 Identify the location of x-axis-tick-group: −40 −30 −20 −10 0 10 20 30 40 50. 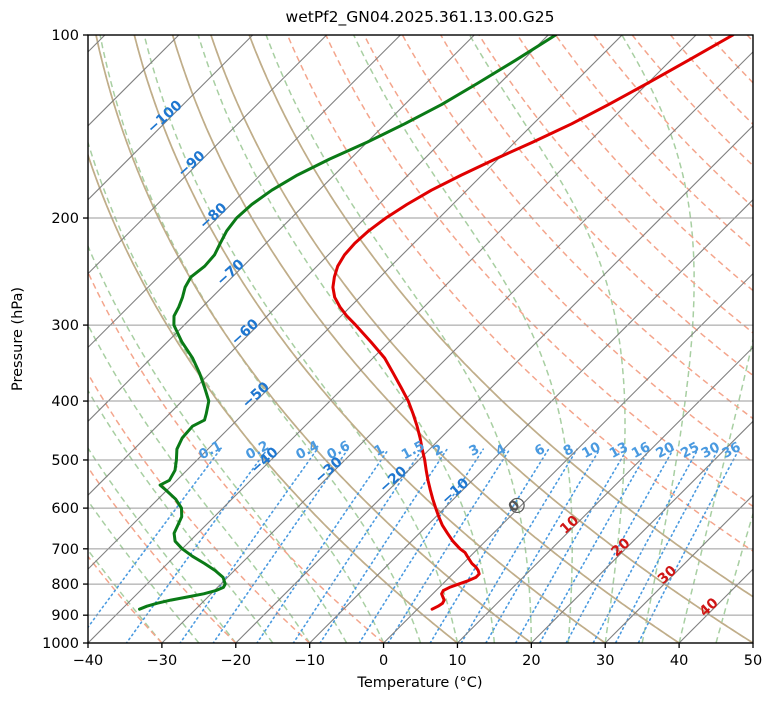
(417, 656).